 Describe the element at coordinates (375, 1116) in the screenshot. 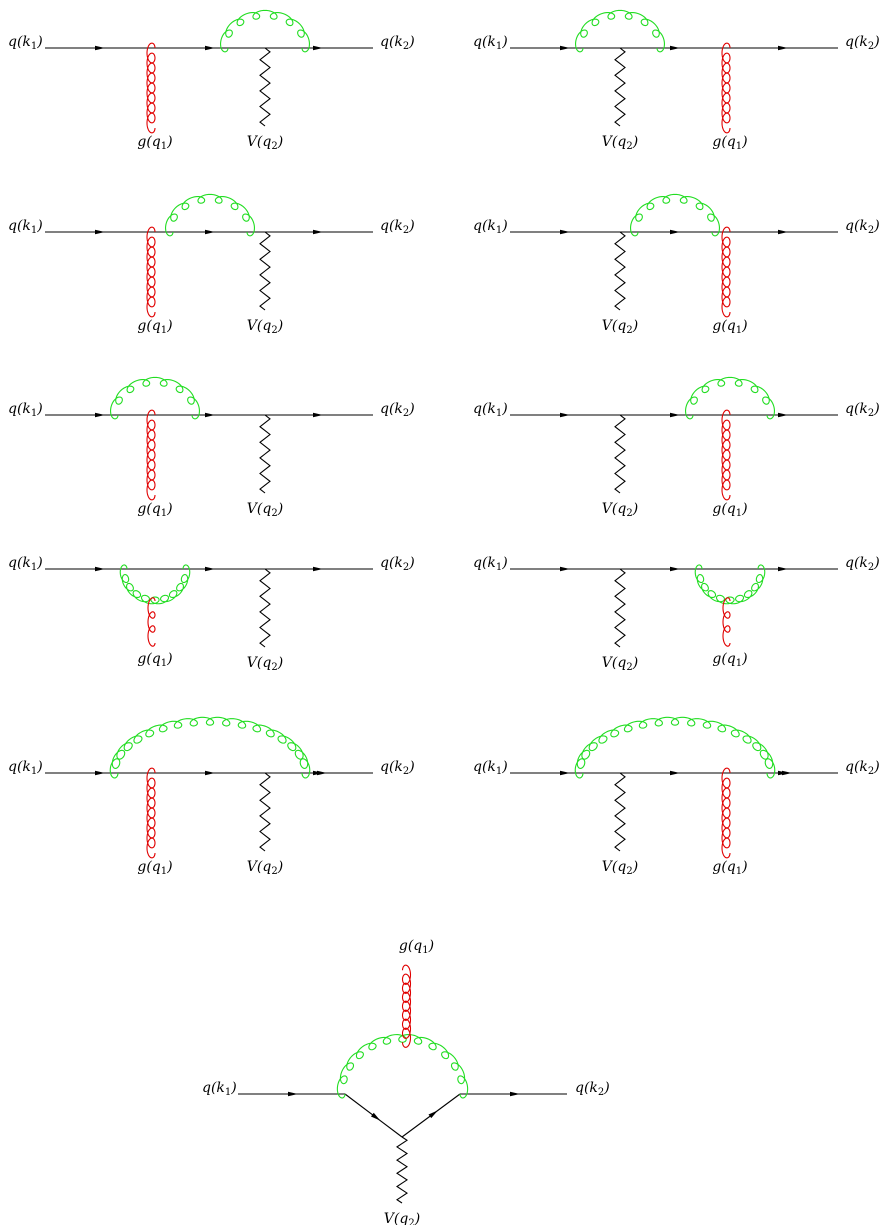

I see `quark-line-left-leg-arrow` at that location.